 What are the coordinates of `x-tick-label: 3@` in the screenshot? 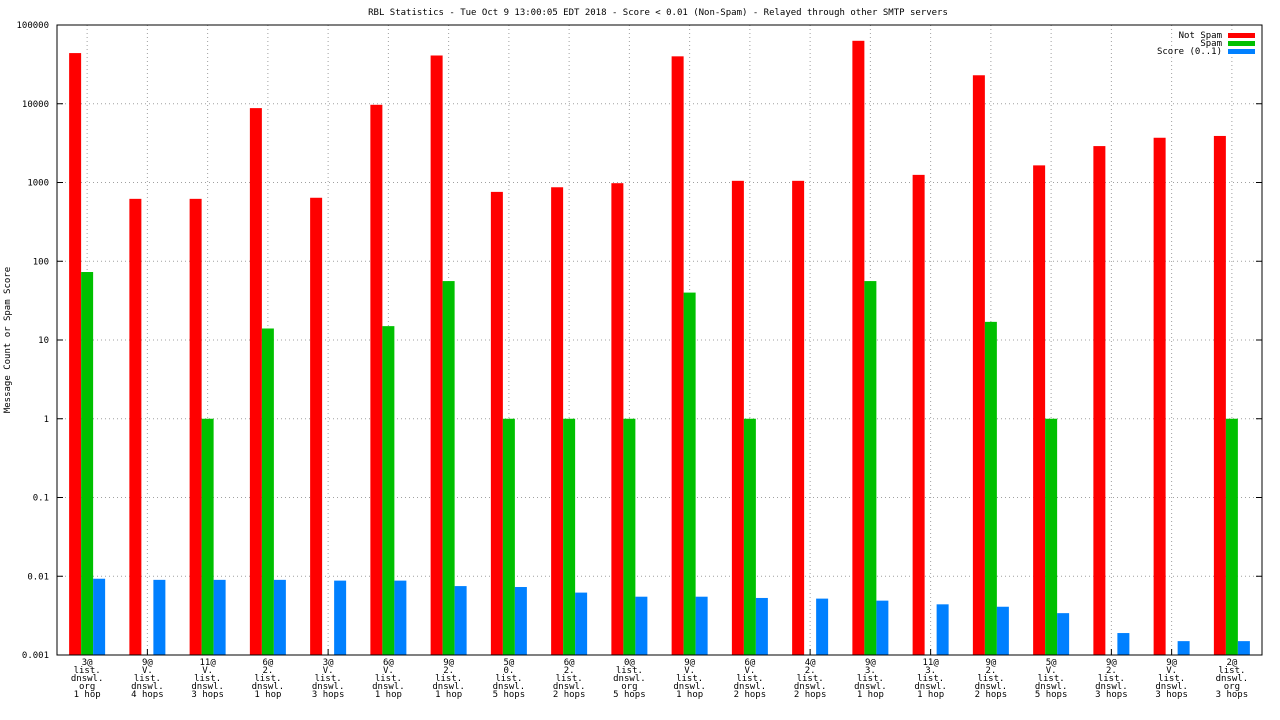 It's located at (328, 663).